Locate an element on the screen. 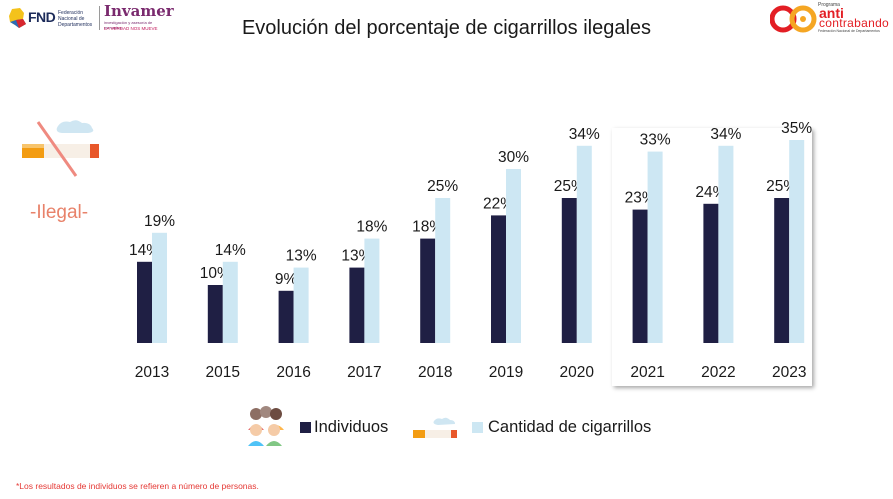  colombia-map-icon is located at coordinates (17, 18).